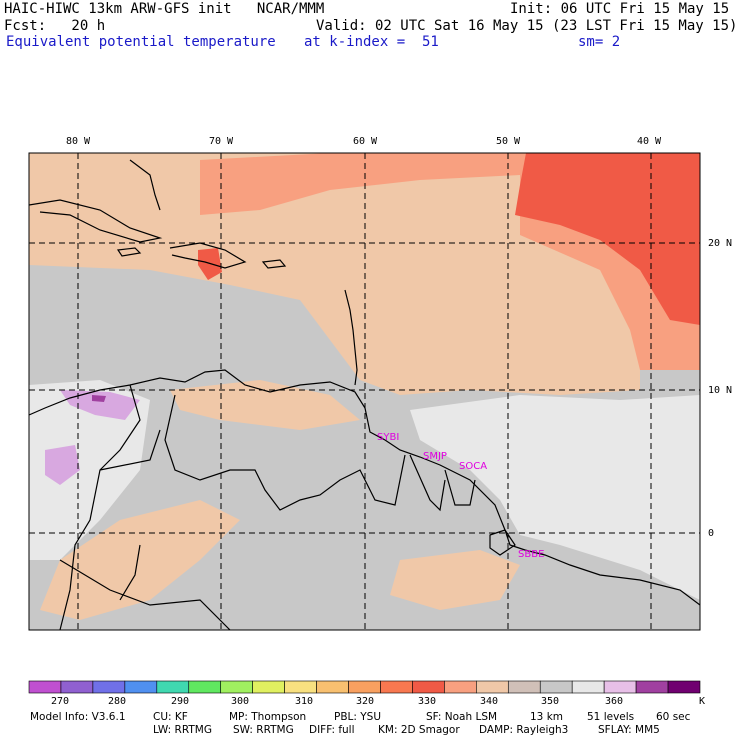  Describe the element at coordinates (419, 730) in the screenshot. I see `footer-km: KM: 2D Smagor` at that location.